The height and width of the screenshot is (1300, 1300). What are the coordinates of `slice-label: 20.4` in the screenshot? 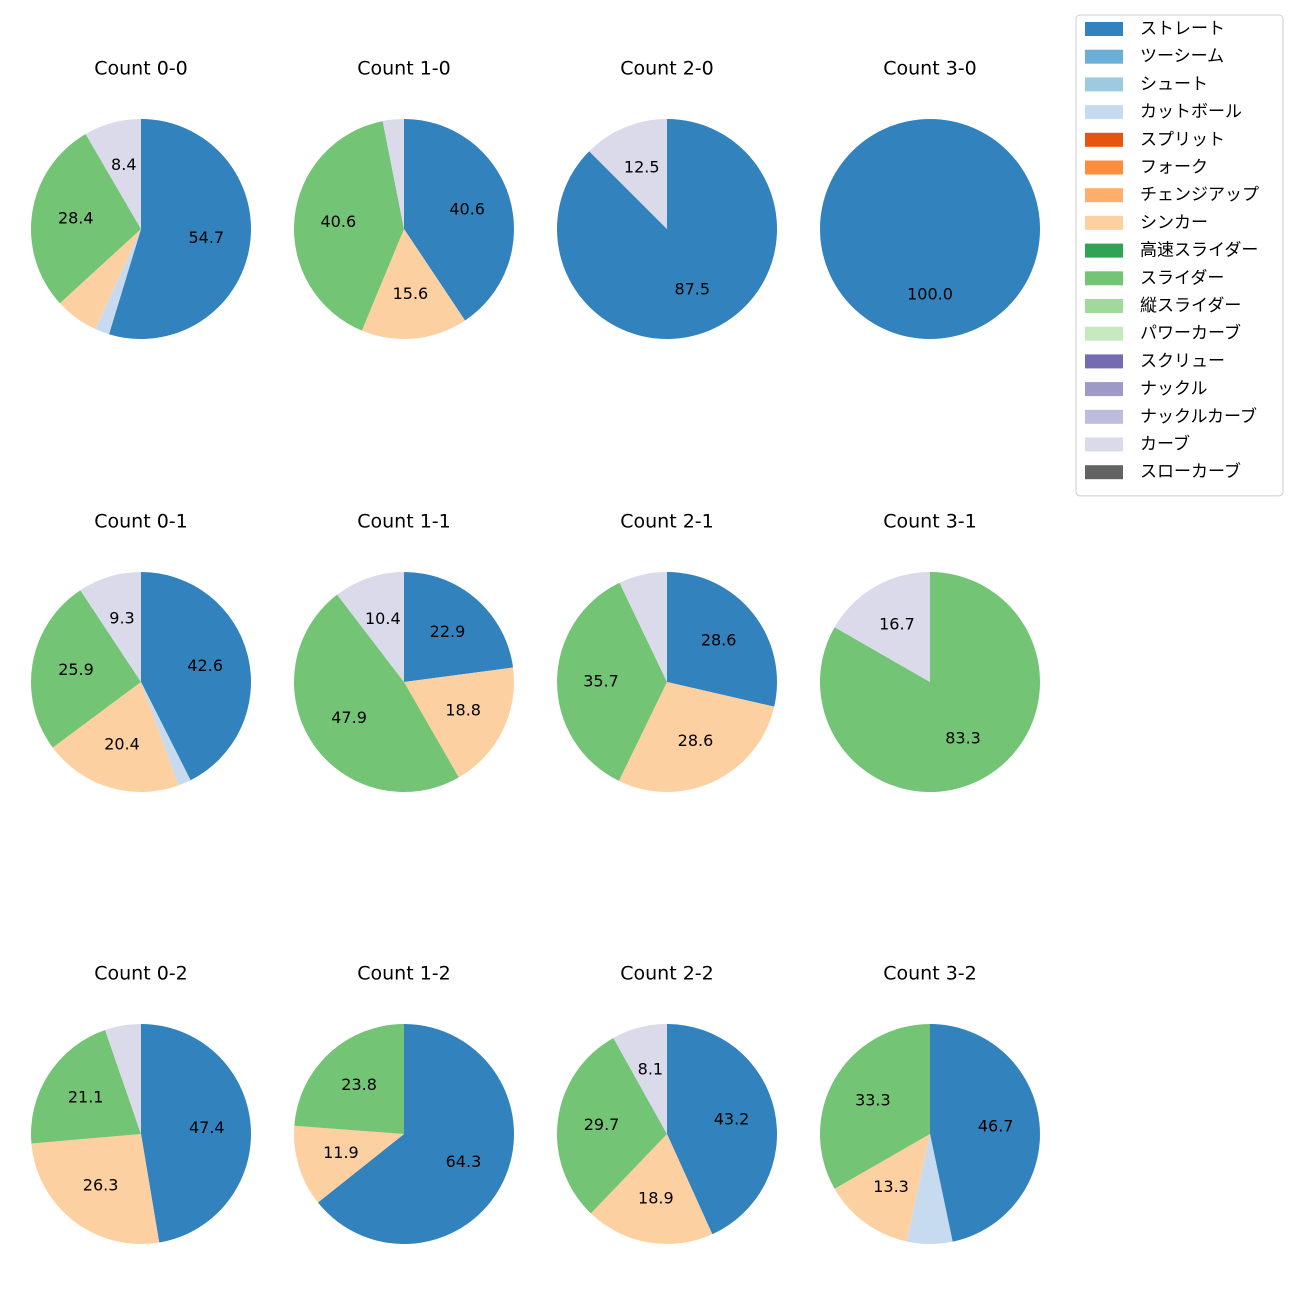 It's located at (122, 744).